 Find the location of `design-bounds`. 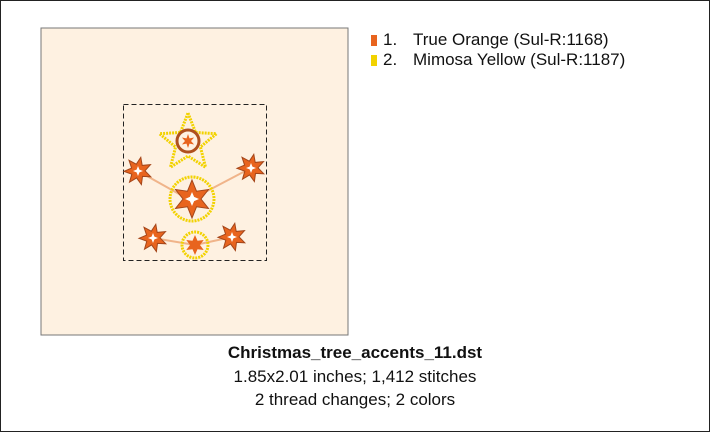

design-bounds is located at coordinates (195, 182).